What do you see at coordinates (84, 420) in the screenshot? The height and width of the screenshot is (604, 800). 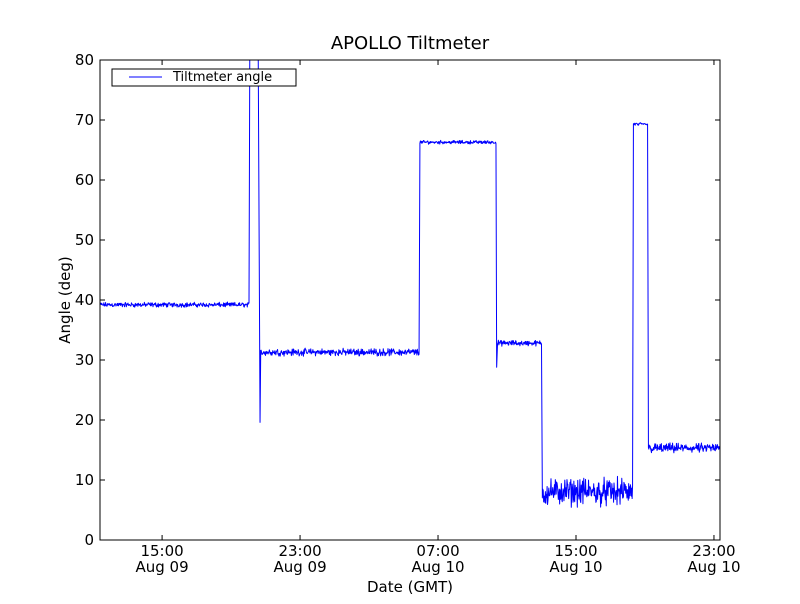 I see `y-tick-label: 20` at bounding box center [84, 420].